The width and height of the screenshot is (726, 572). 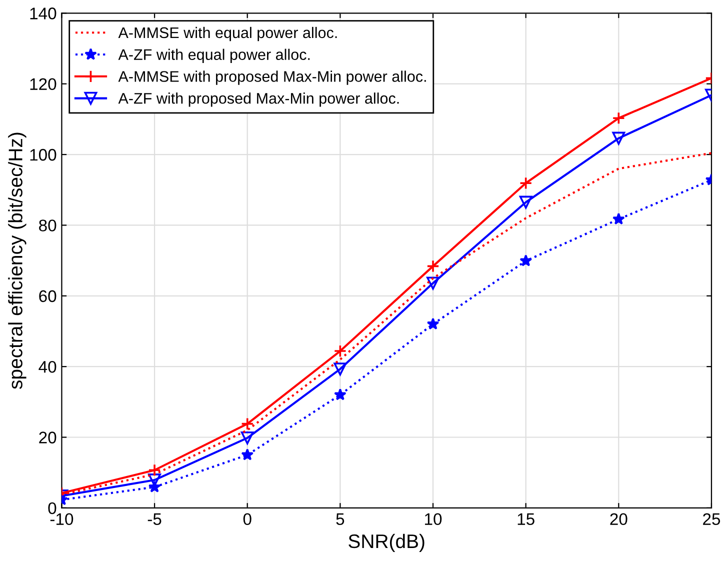 I want to click on y-tick-label: 40, so click(x=47, y=366).